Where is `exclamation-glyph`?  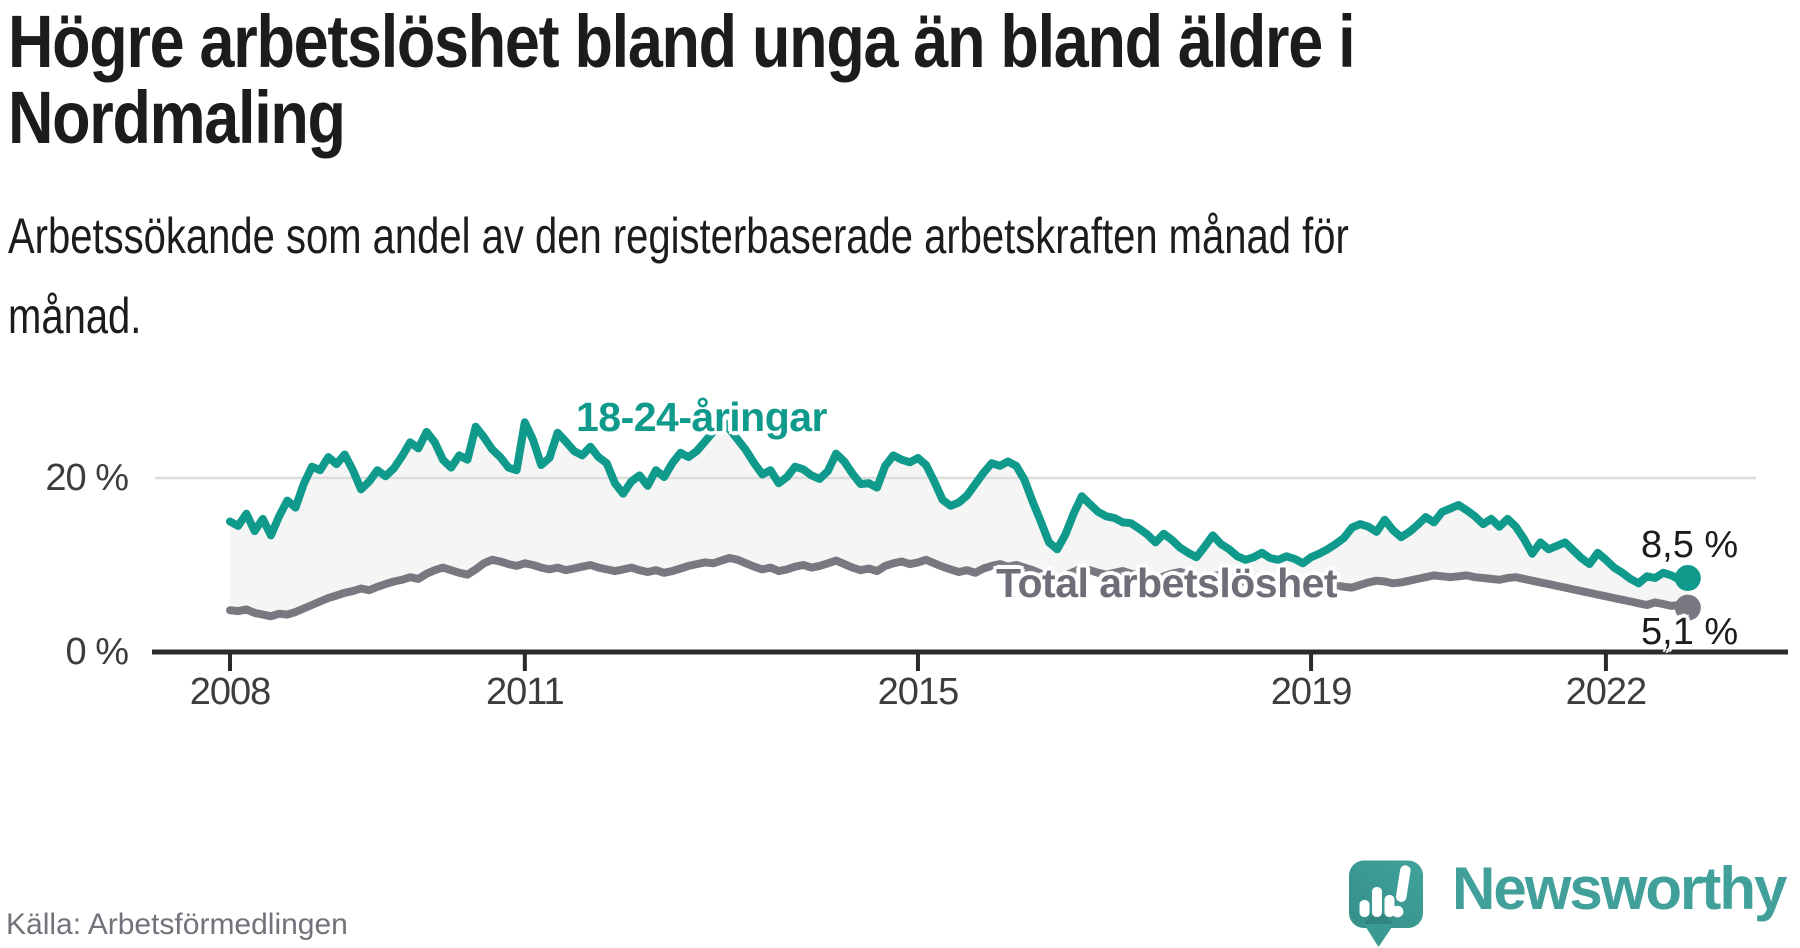 exclamation-glyph is located at coordinates (1401, 891).